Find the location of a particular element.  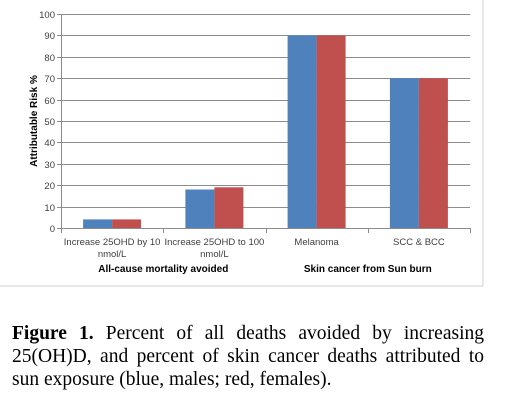

x-group-label: Skin cancer from Sun burn is located at coordinates (368, 269).